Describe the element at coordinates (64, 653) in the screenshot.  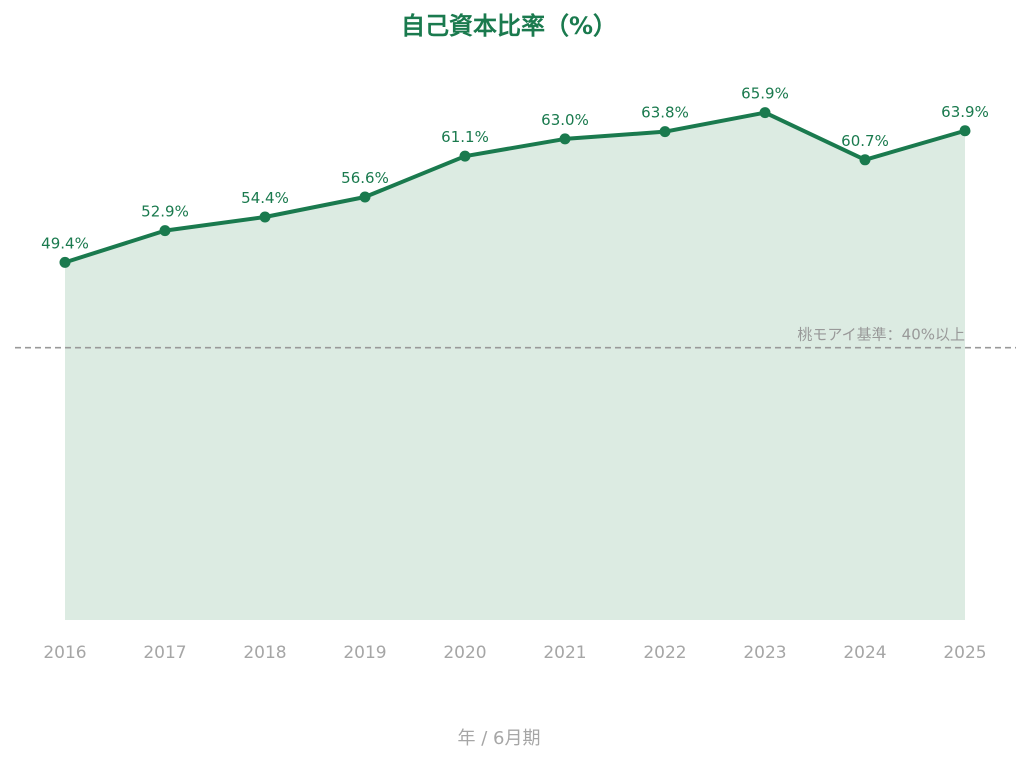
I see `x-tick-2016: 2016` at that location.